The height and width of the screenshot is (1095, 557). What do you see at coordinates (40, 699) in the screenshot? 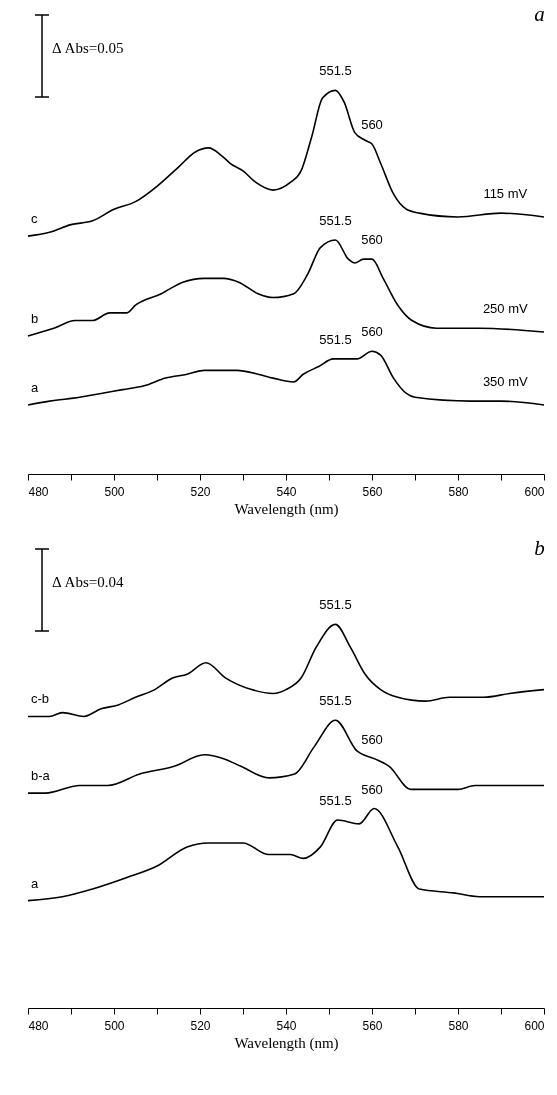
I see `series-label: c-b` at bounding box center [40, 699].